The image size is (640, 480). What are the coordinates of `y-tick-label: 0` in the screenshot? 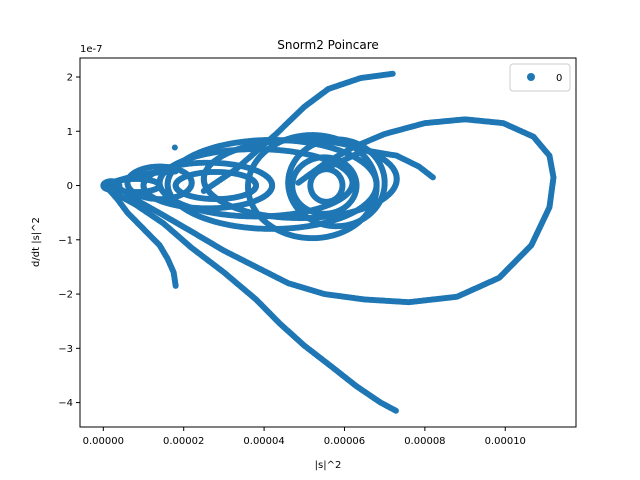 It's located at (70, 186).